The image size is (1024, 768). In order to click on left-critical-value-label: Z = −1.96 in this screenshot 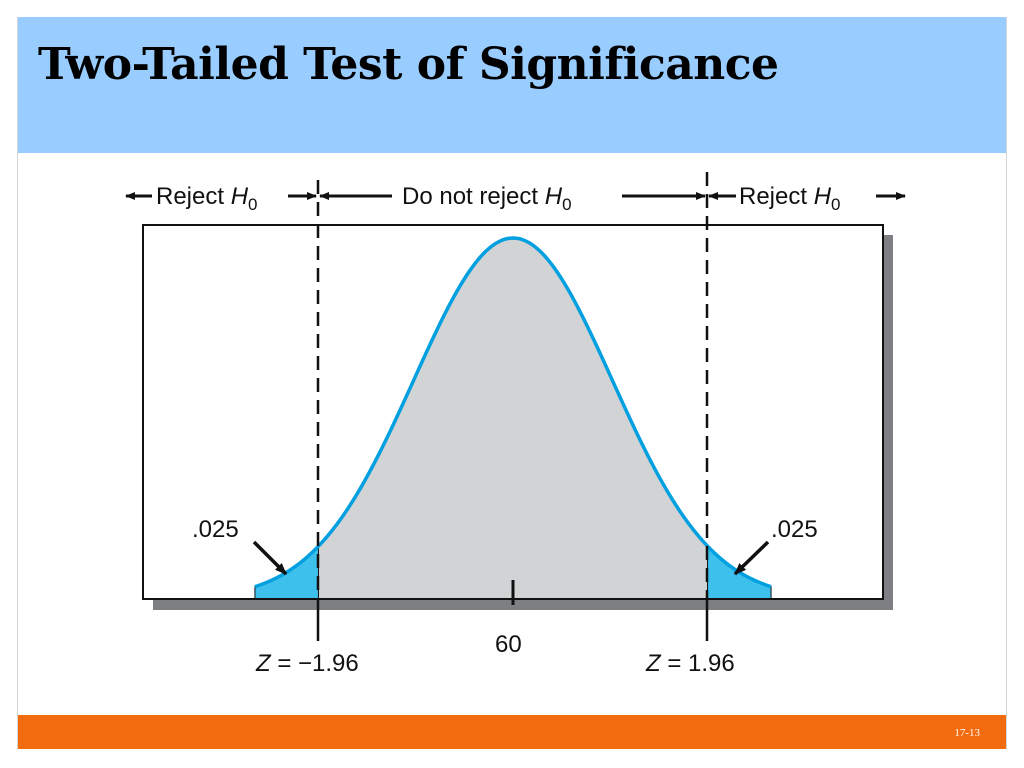, I will do `click(307, 663)`.